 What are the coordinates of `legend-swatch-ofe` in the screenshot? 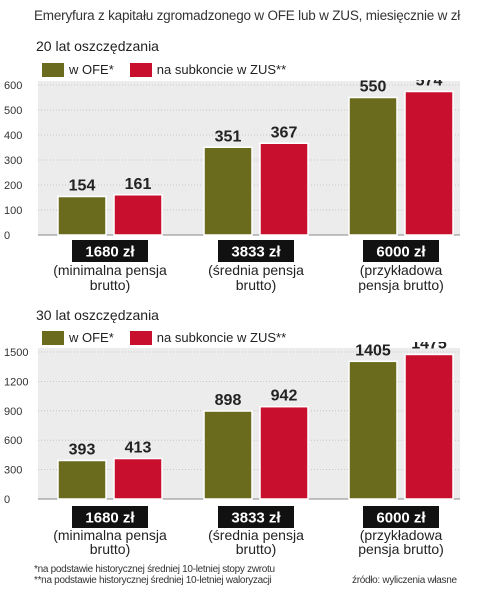 It's located at (53, 69).